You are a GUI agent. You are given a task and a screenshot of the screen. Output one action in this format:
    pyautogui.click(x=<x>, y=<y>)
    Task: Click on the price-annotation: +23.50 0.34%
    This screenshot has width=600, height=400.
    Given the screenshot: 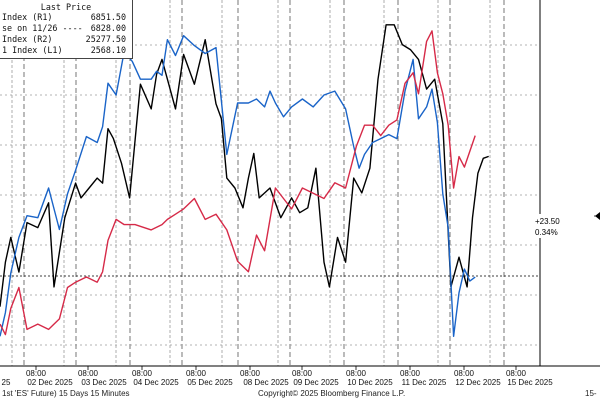 What is the action you would take?
    pyautogui.click(x=566, y=225)
    